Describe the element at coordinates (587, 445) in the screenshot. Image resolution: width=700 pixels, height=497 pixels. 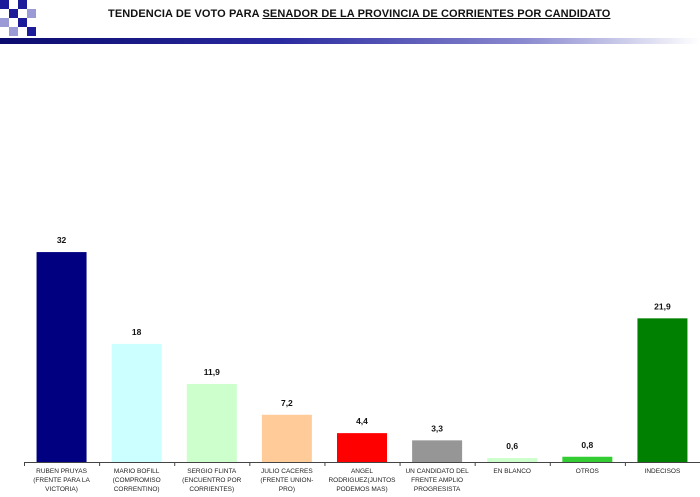
I see `value-label-7: 0,8` at that location.